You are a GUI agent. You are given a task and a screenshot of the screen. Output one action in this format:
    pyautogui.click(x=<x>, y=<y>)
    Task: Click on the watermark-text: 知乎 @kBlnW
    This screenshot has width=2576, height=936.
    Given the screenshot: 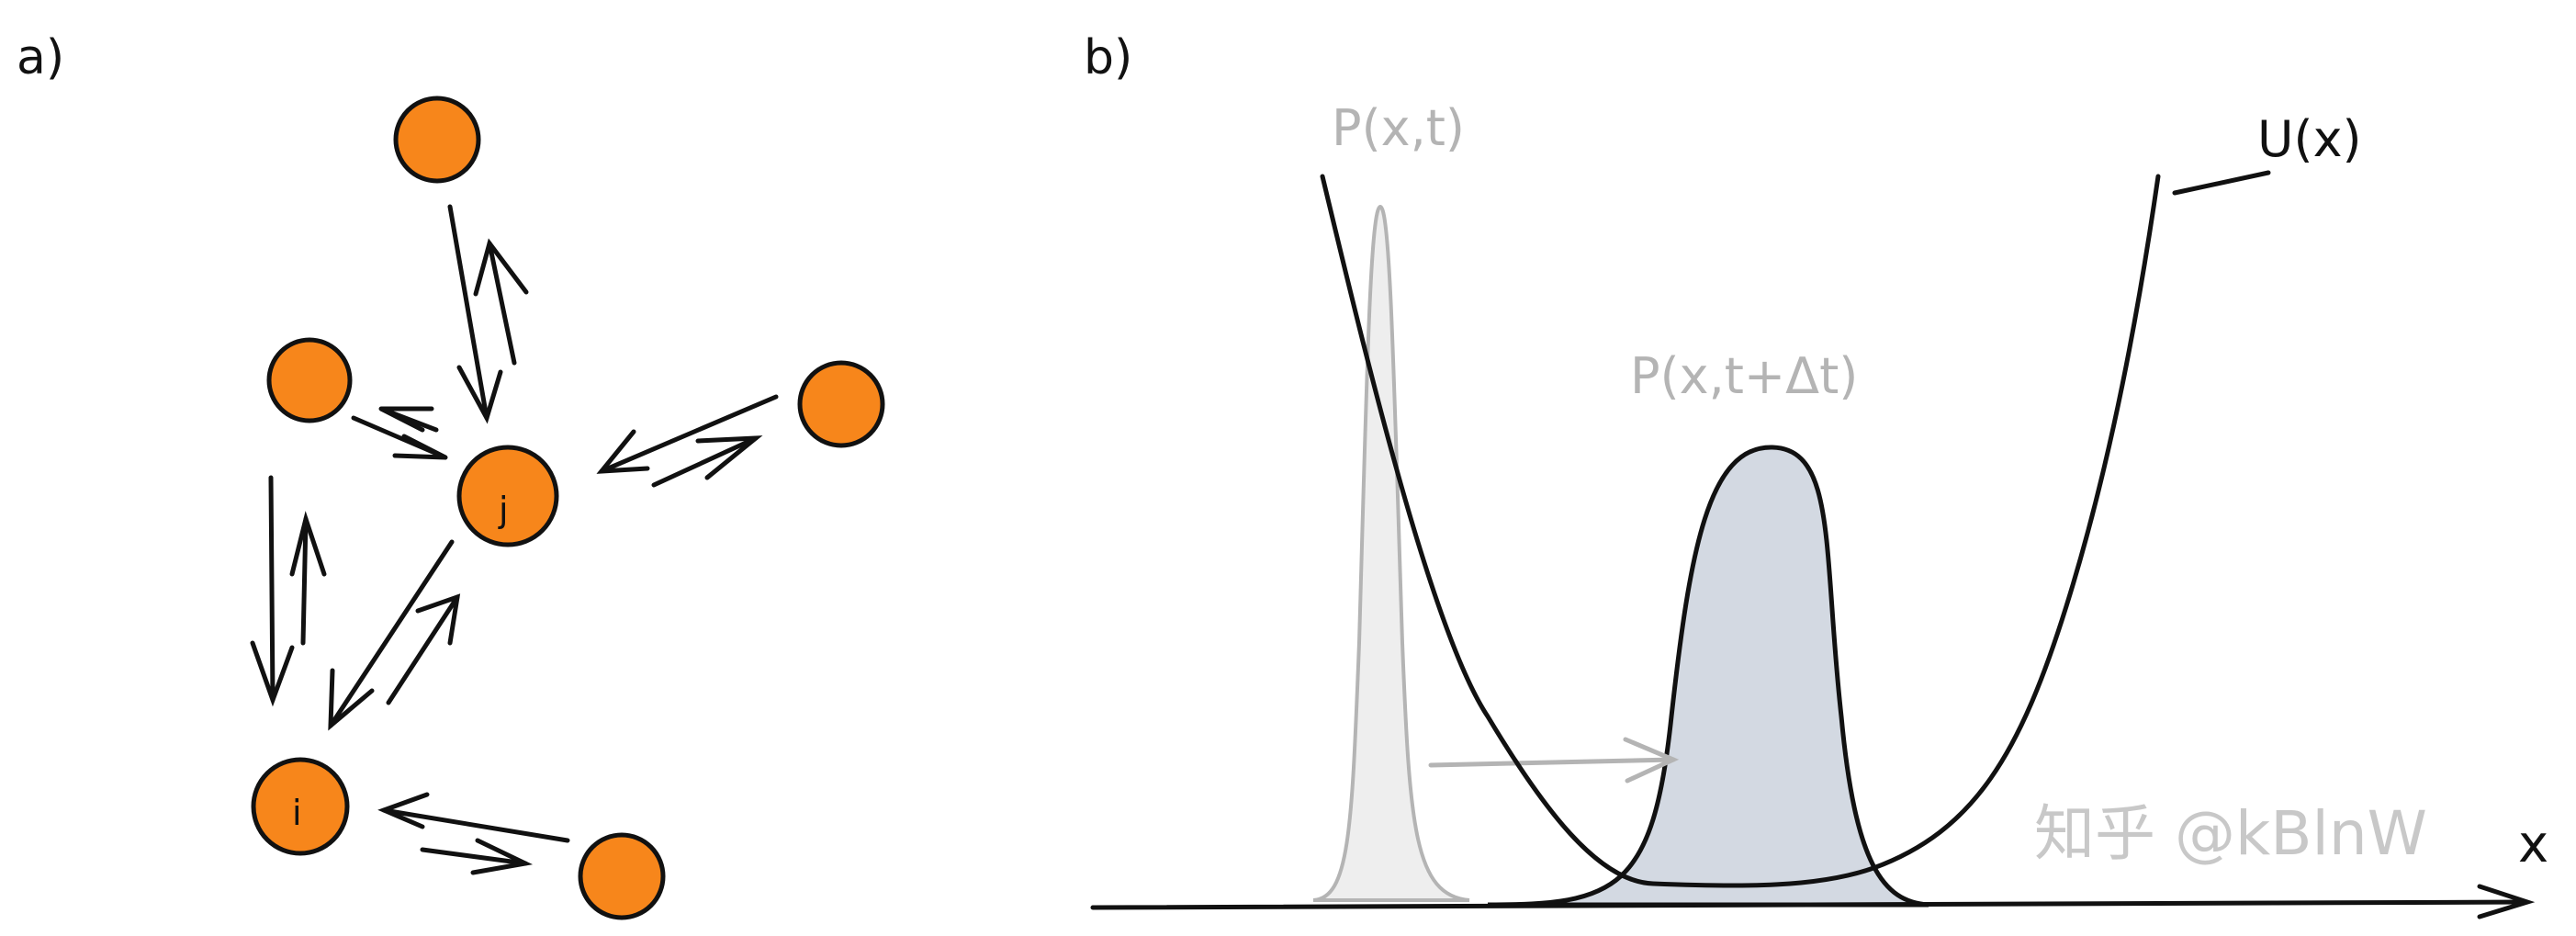 What is the action you would take?
    pyautogui.click(x=2230, y=833)
    